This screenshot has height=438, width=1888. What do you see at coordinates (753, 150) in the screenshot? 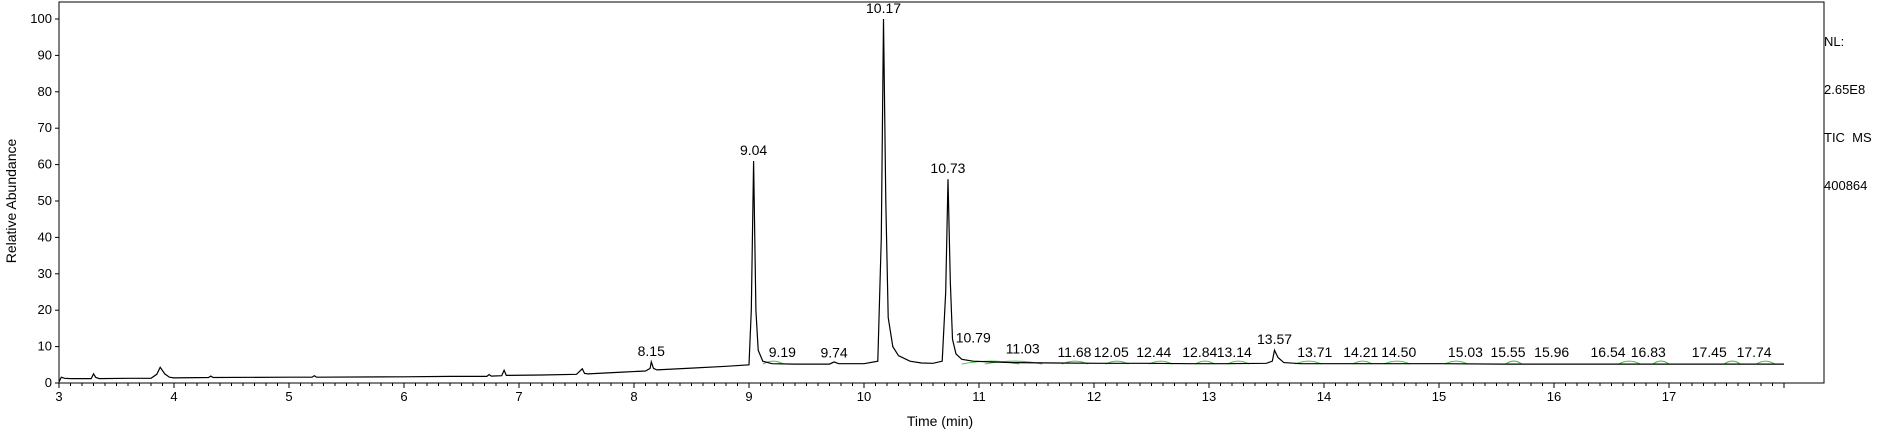
I see `peak-label: 9.04` at bounding box center [753, 150].